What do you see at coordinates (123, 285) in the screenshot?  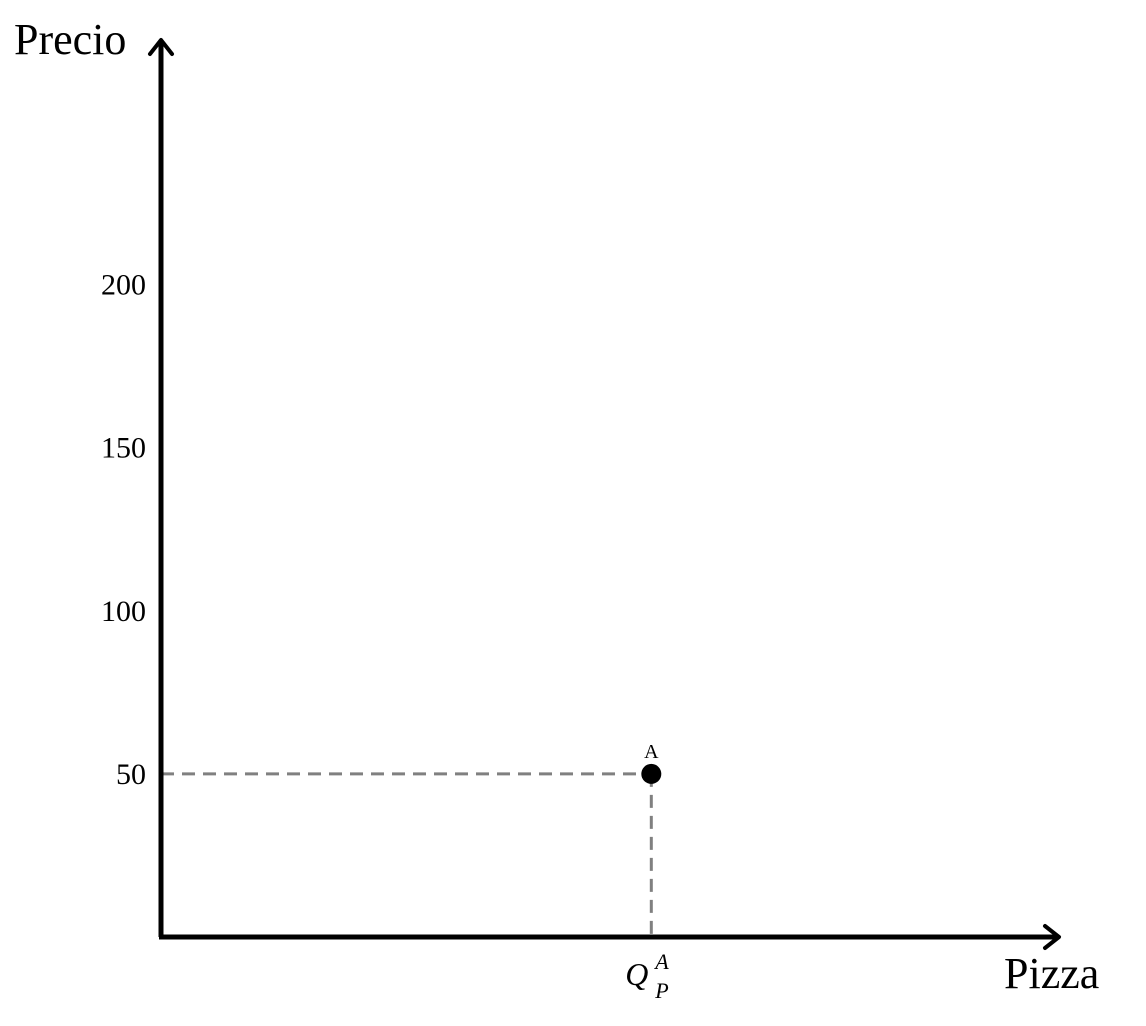 I see `y-tick-label: 200` at bounding box center [123, 285].